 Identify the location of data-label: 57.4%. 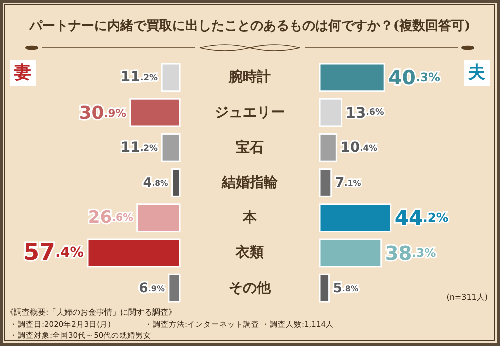
(54, 253).